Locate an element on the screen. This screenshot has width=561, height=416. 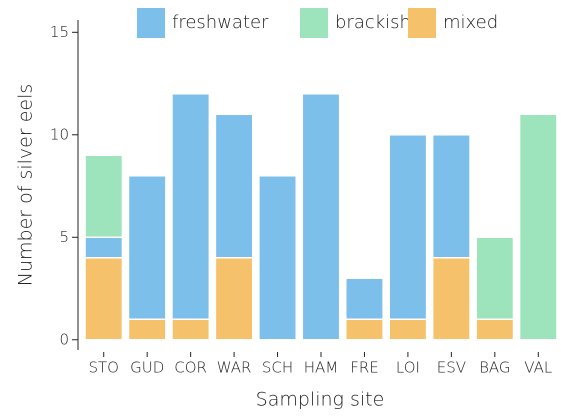
x-tick-label: LOI is located at coordinates (408, 368).